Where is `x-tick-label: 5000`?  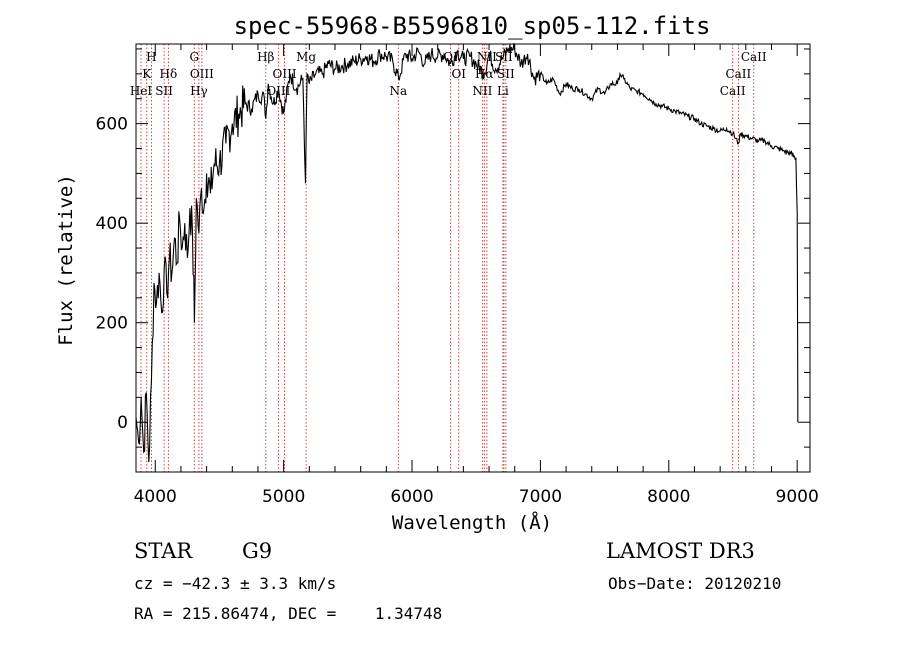 x-tick-label: 5000 is located at coordinates (283, 497).